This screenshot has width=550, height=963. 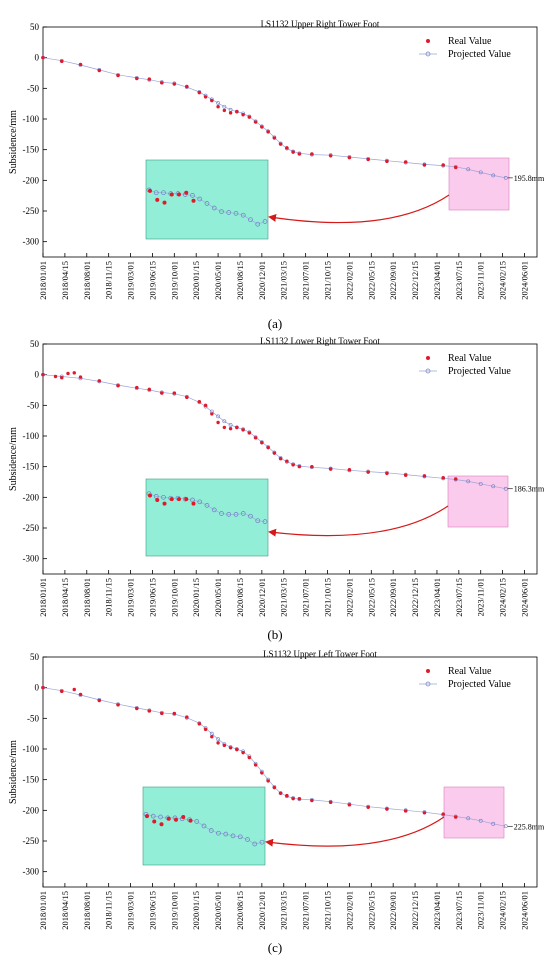 I want to click on x-tick-label: 2022/05/15, so click(x=371, y=910).